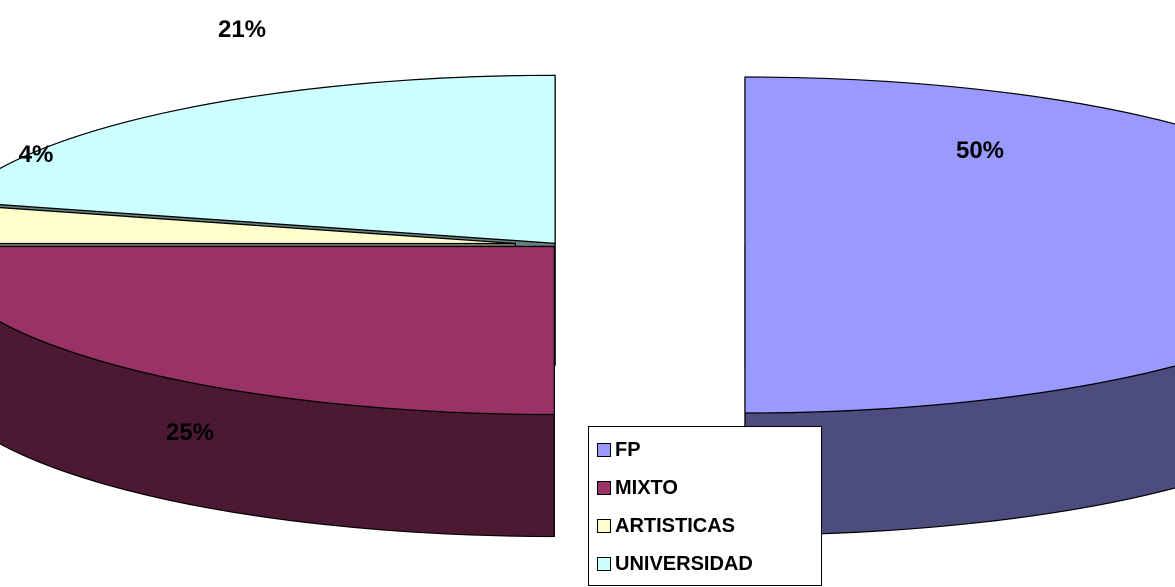 The image size is (1175, 587). What do you see at coordinates (277, 330) in the screenshot?
I see `pie-slice-mixto` at bounding box center [277, 330].